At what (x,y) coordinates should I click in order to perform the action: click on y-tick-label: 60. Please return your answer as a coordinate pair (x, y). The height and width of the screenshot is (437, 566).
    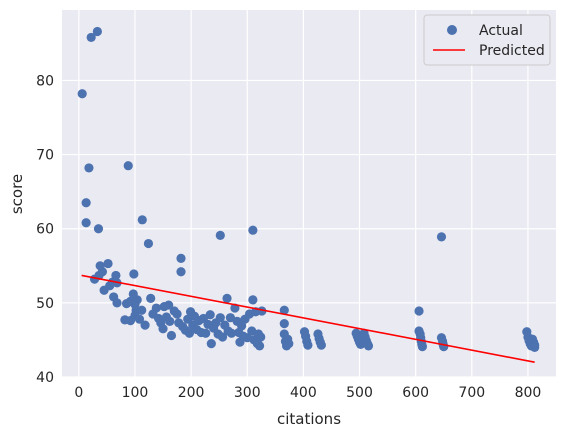
    Looking at the image, I should click on (45, 230).